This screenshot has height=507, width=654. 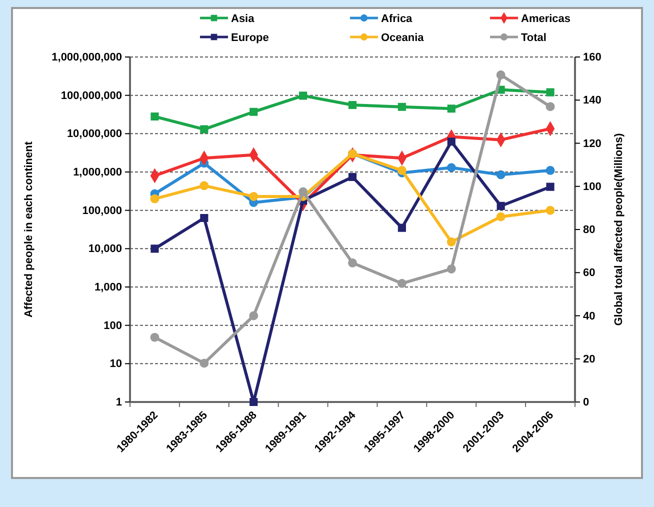 What do you see at coordinates (102, 210) in the screenshot?
I see `y-tick-label: 100,000` at bounding box center [102, 210].